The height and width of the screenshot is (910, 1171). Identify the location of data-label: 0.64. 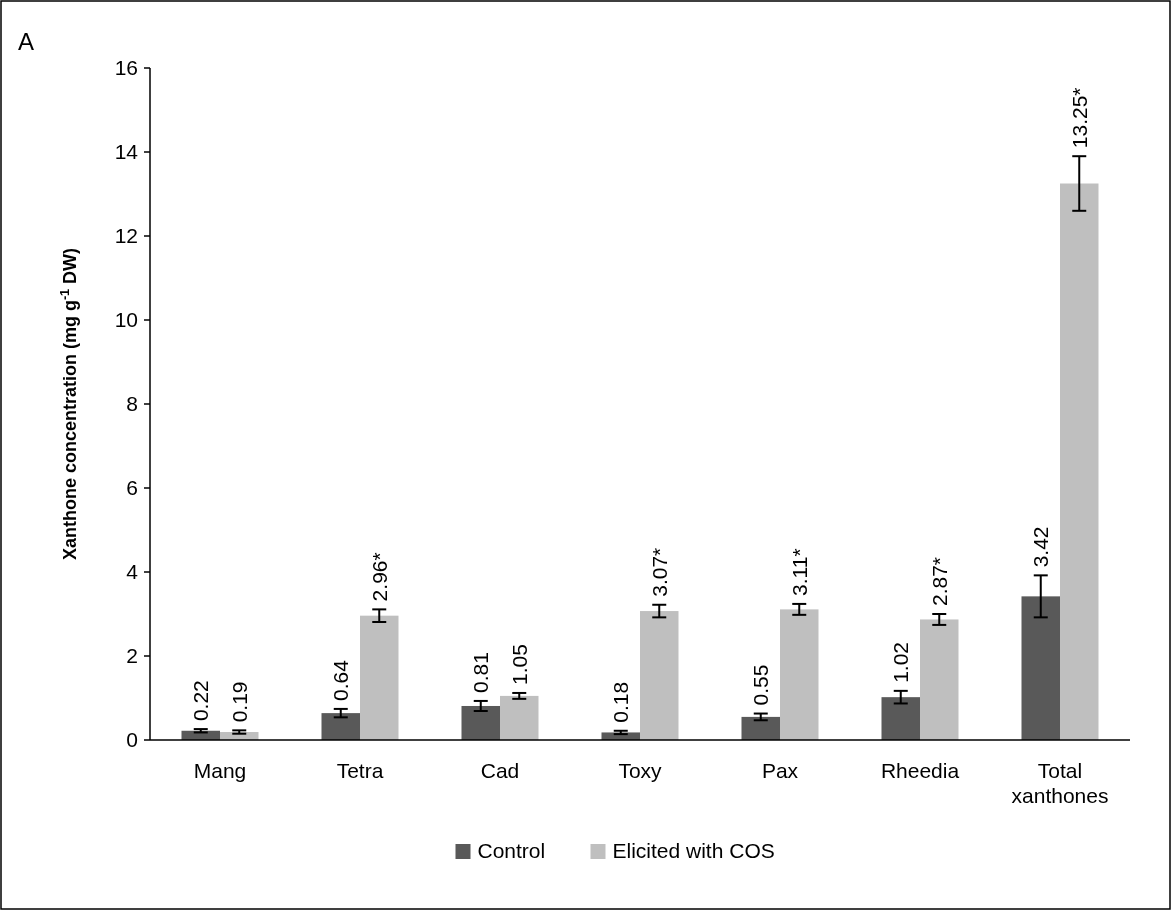
(341, 680).